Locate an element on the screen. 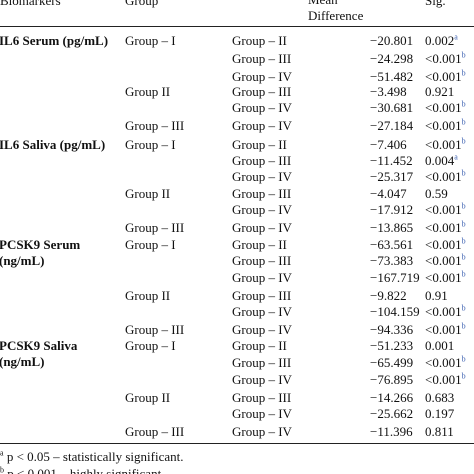  mean-difference: −20.801 is located at coordinates (392, 40).